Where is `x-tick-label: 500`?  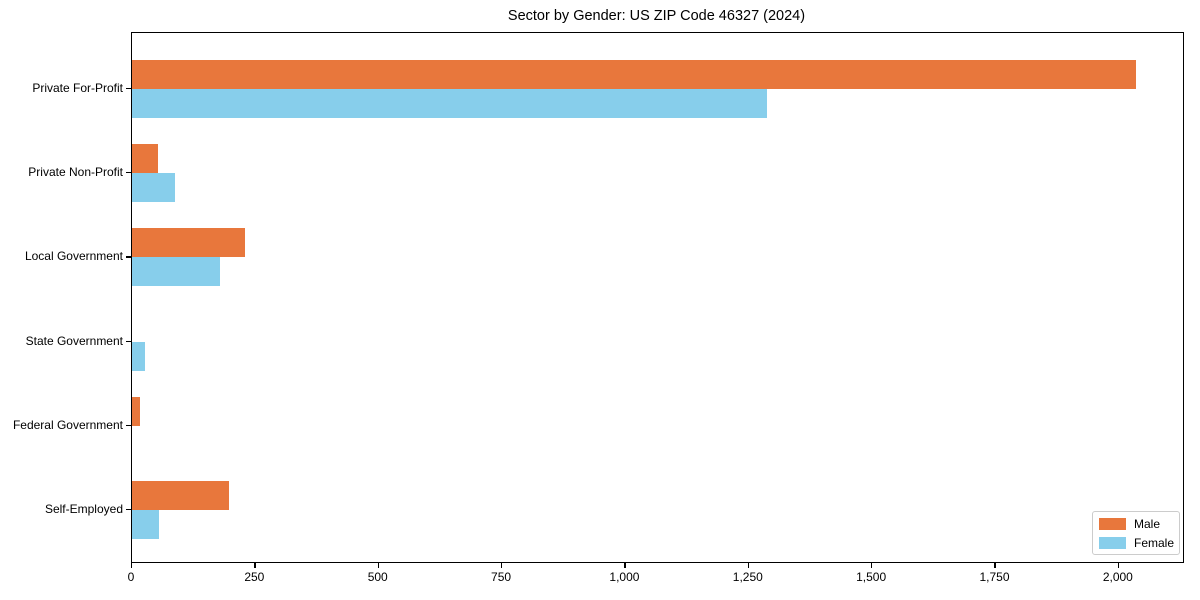 x-tick-label: 500 is located at coordinates (377, 577).